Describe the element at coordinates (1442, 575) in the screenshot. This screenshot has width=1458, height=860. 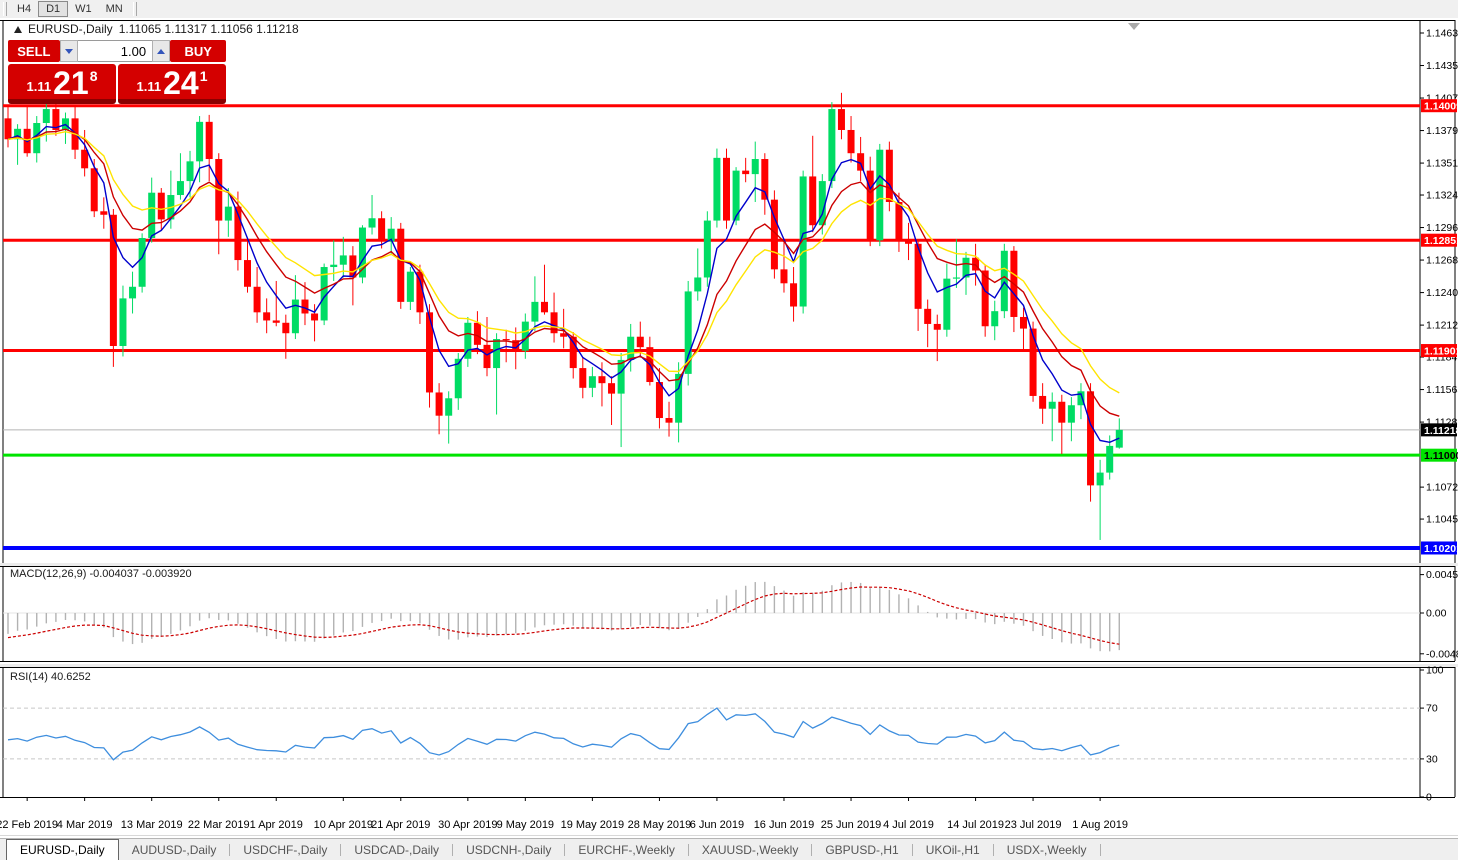
I see `svg-text: 0.004517` at that location.